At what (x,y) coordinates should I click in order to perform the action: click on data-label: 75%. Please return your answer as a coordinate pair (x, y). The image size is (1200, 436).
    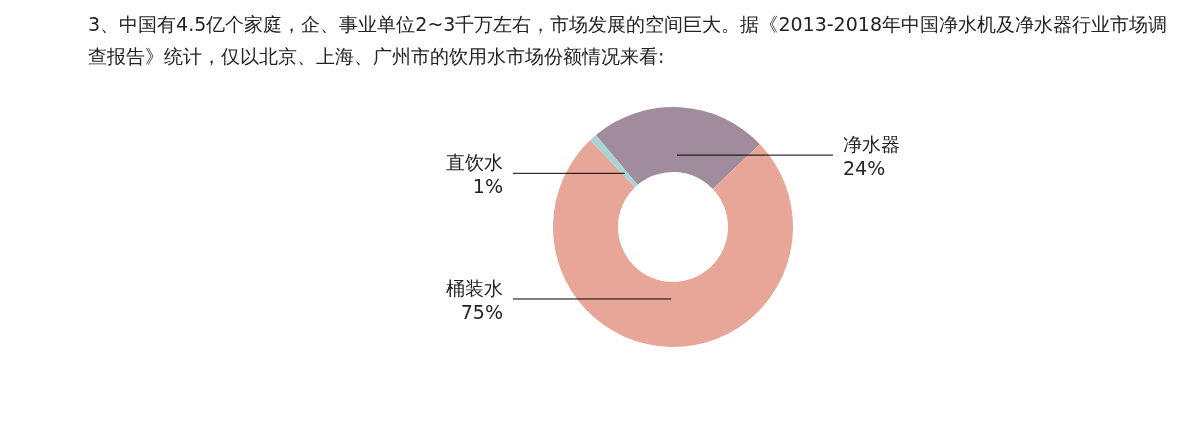
    Looking at the image, I should click on (481, 311).